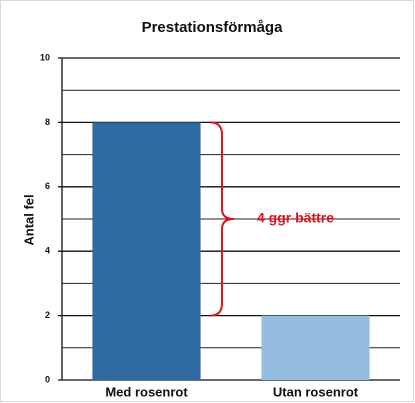 The image size is (415, 403). What do you see at coordinates (222, 219) in the screenshot?
I see `brace` at bounding box center [222, 219].